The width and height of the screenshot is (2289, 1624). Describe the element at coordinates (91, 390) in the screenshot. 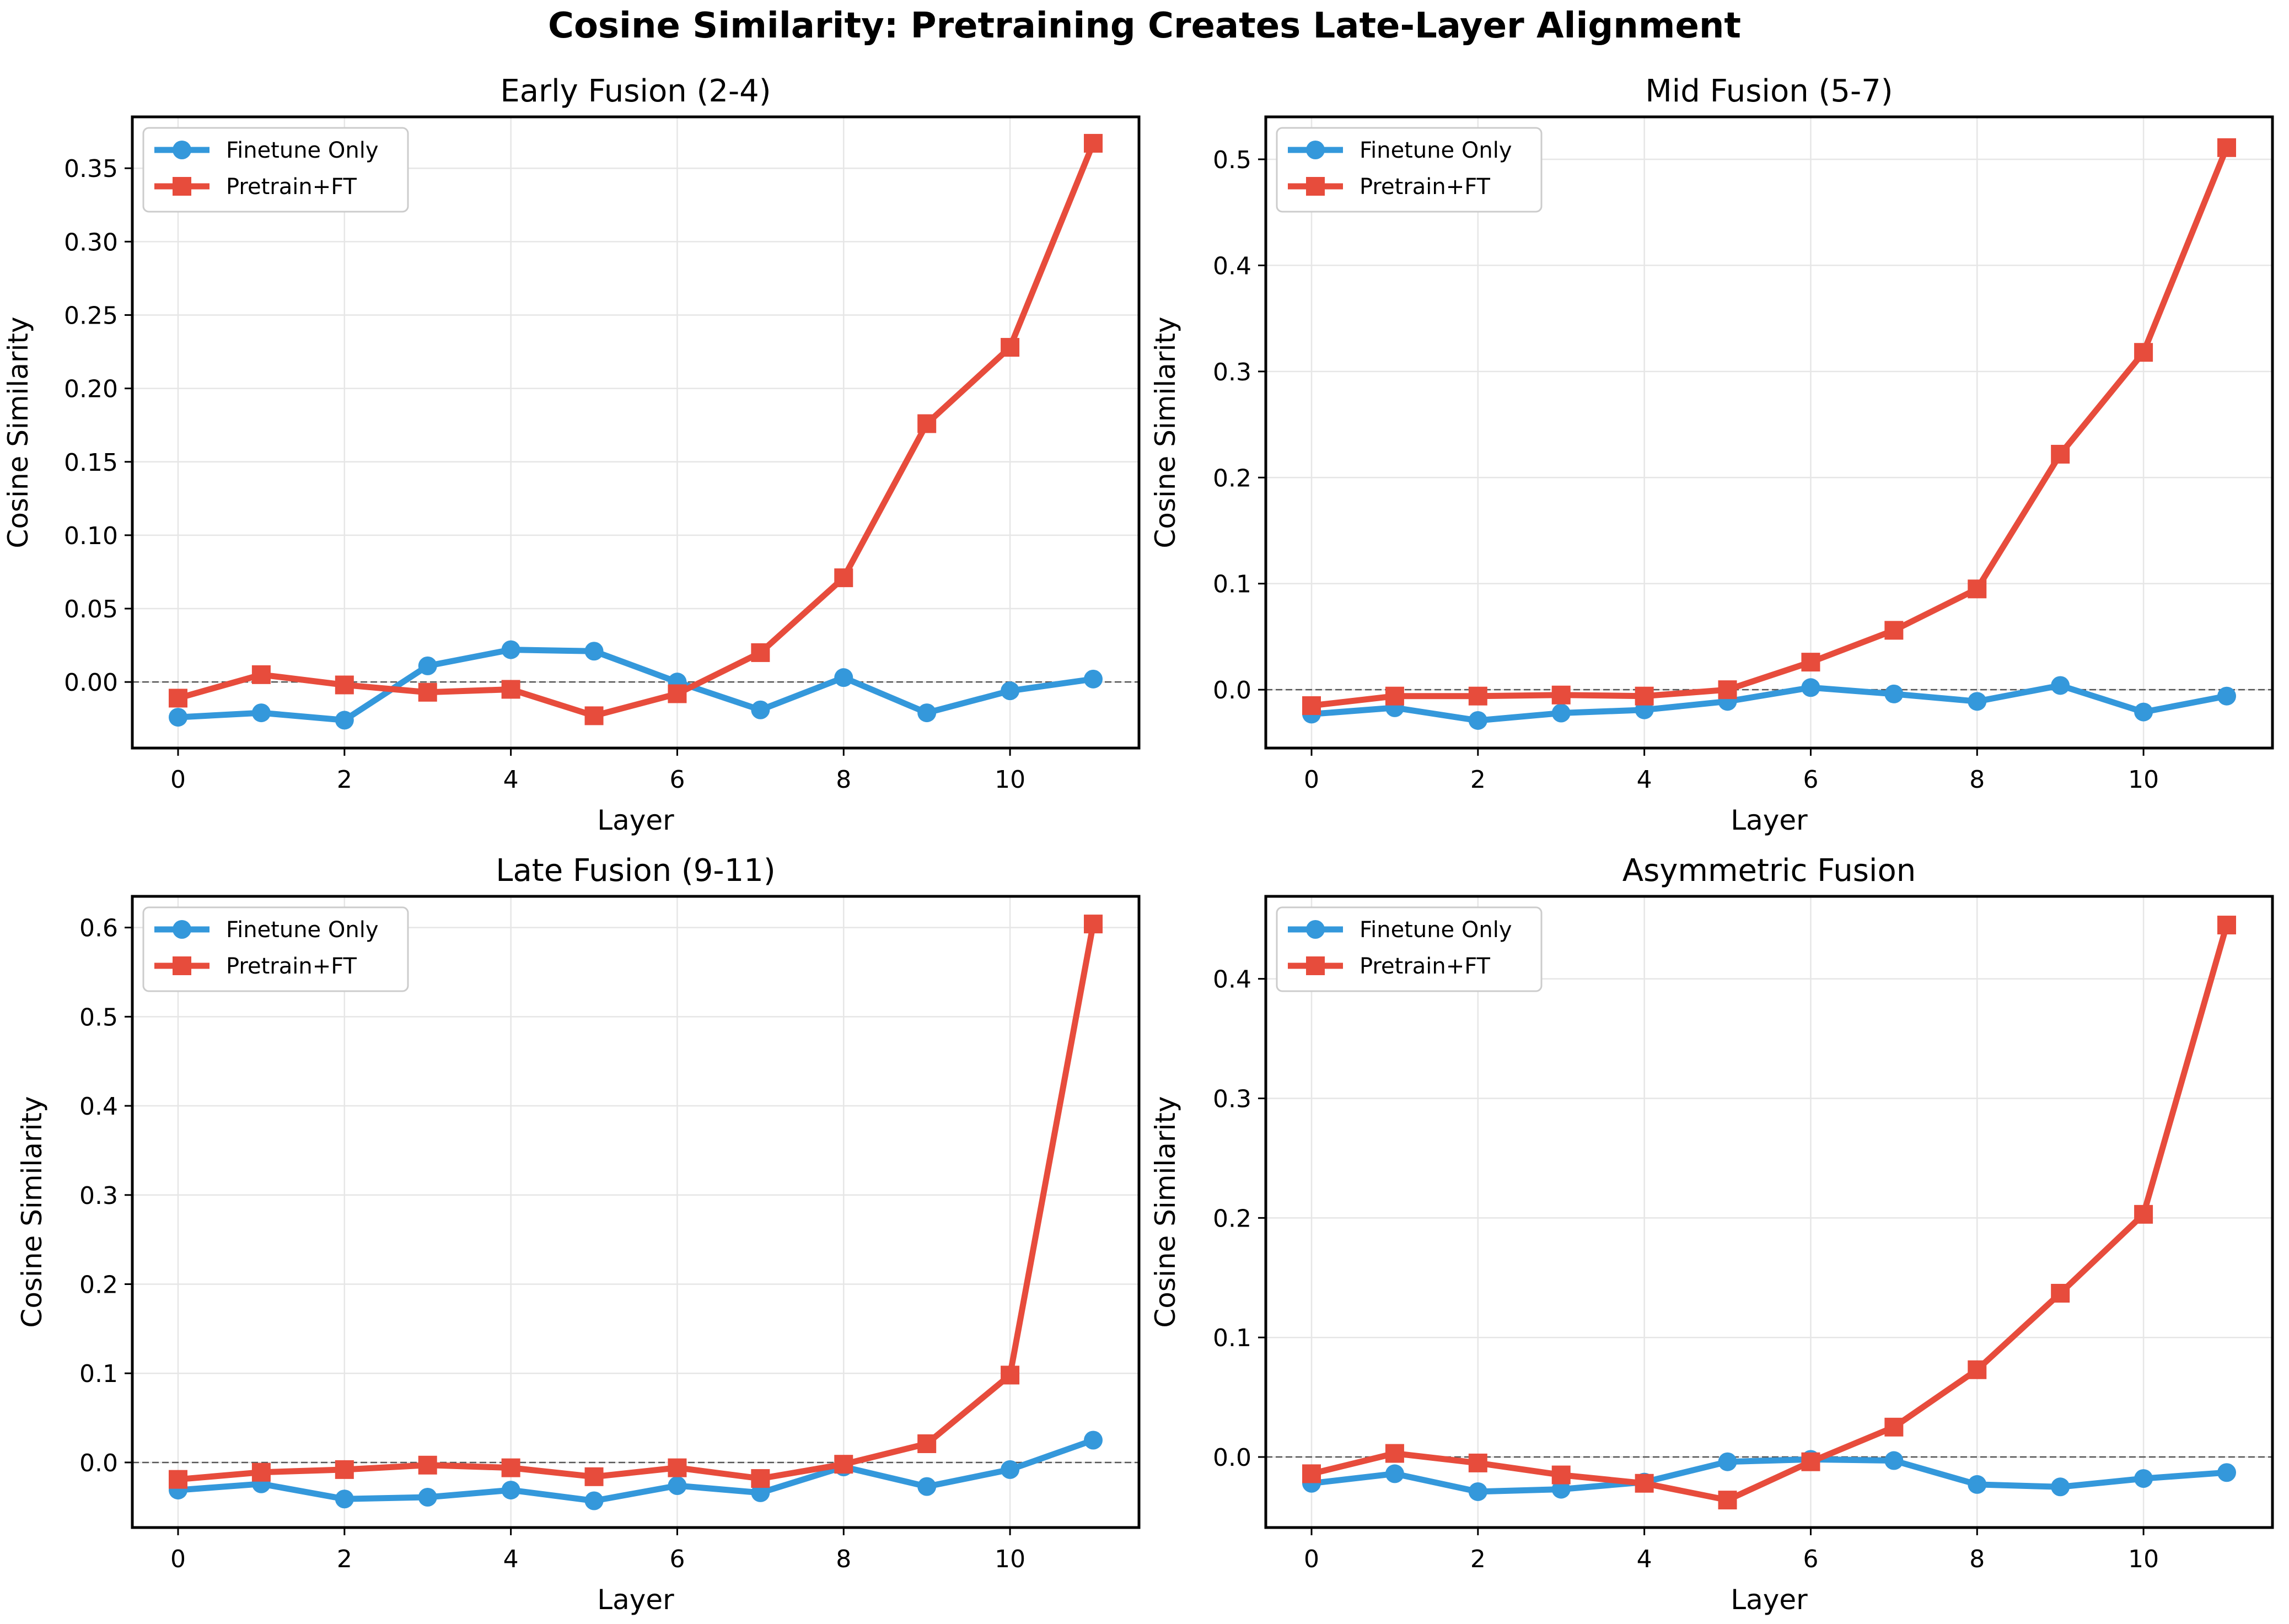

I see `y-tick-label: 0.20` at that location.